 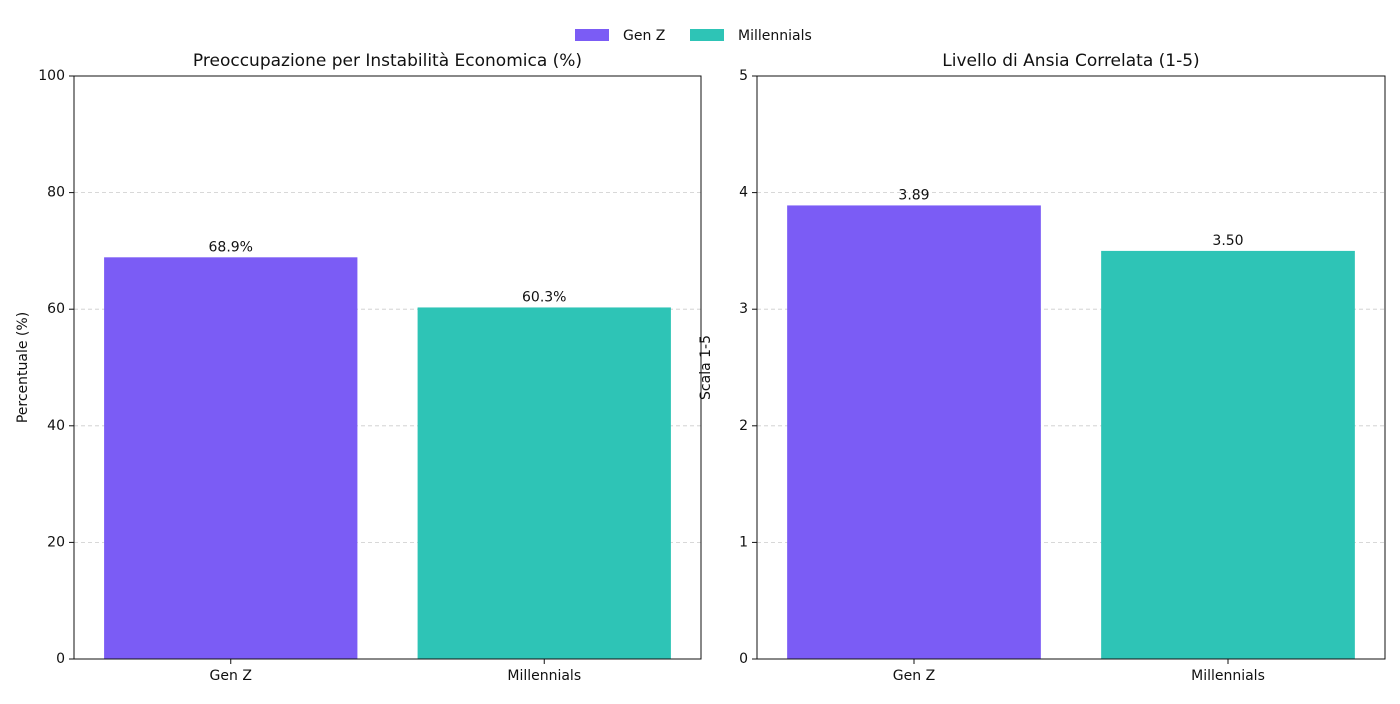 I want to click on y-tick-label: 5, so click(x=743, y=76).